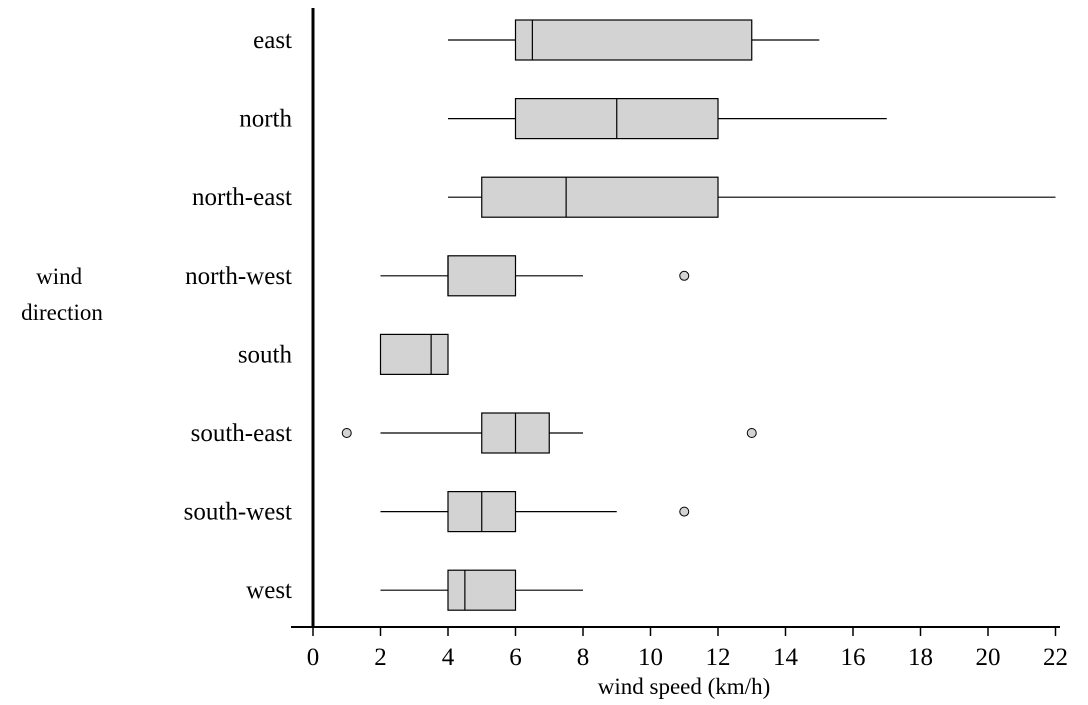 This screenshot has height=705, width=1088. What do you see at coordinates (687, 649) in the screenshot?
I see `x-axis-ticks: 0 2 4 6 8 10 12 14 16 18 20 22` at bounding box center [687, 649].